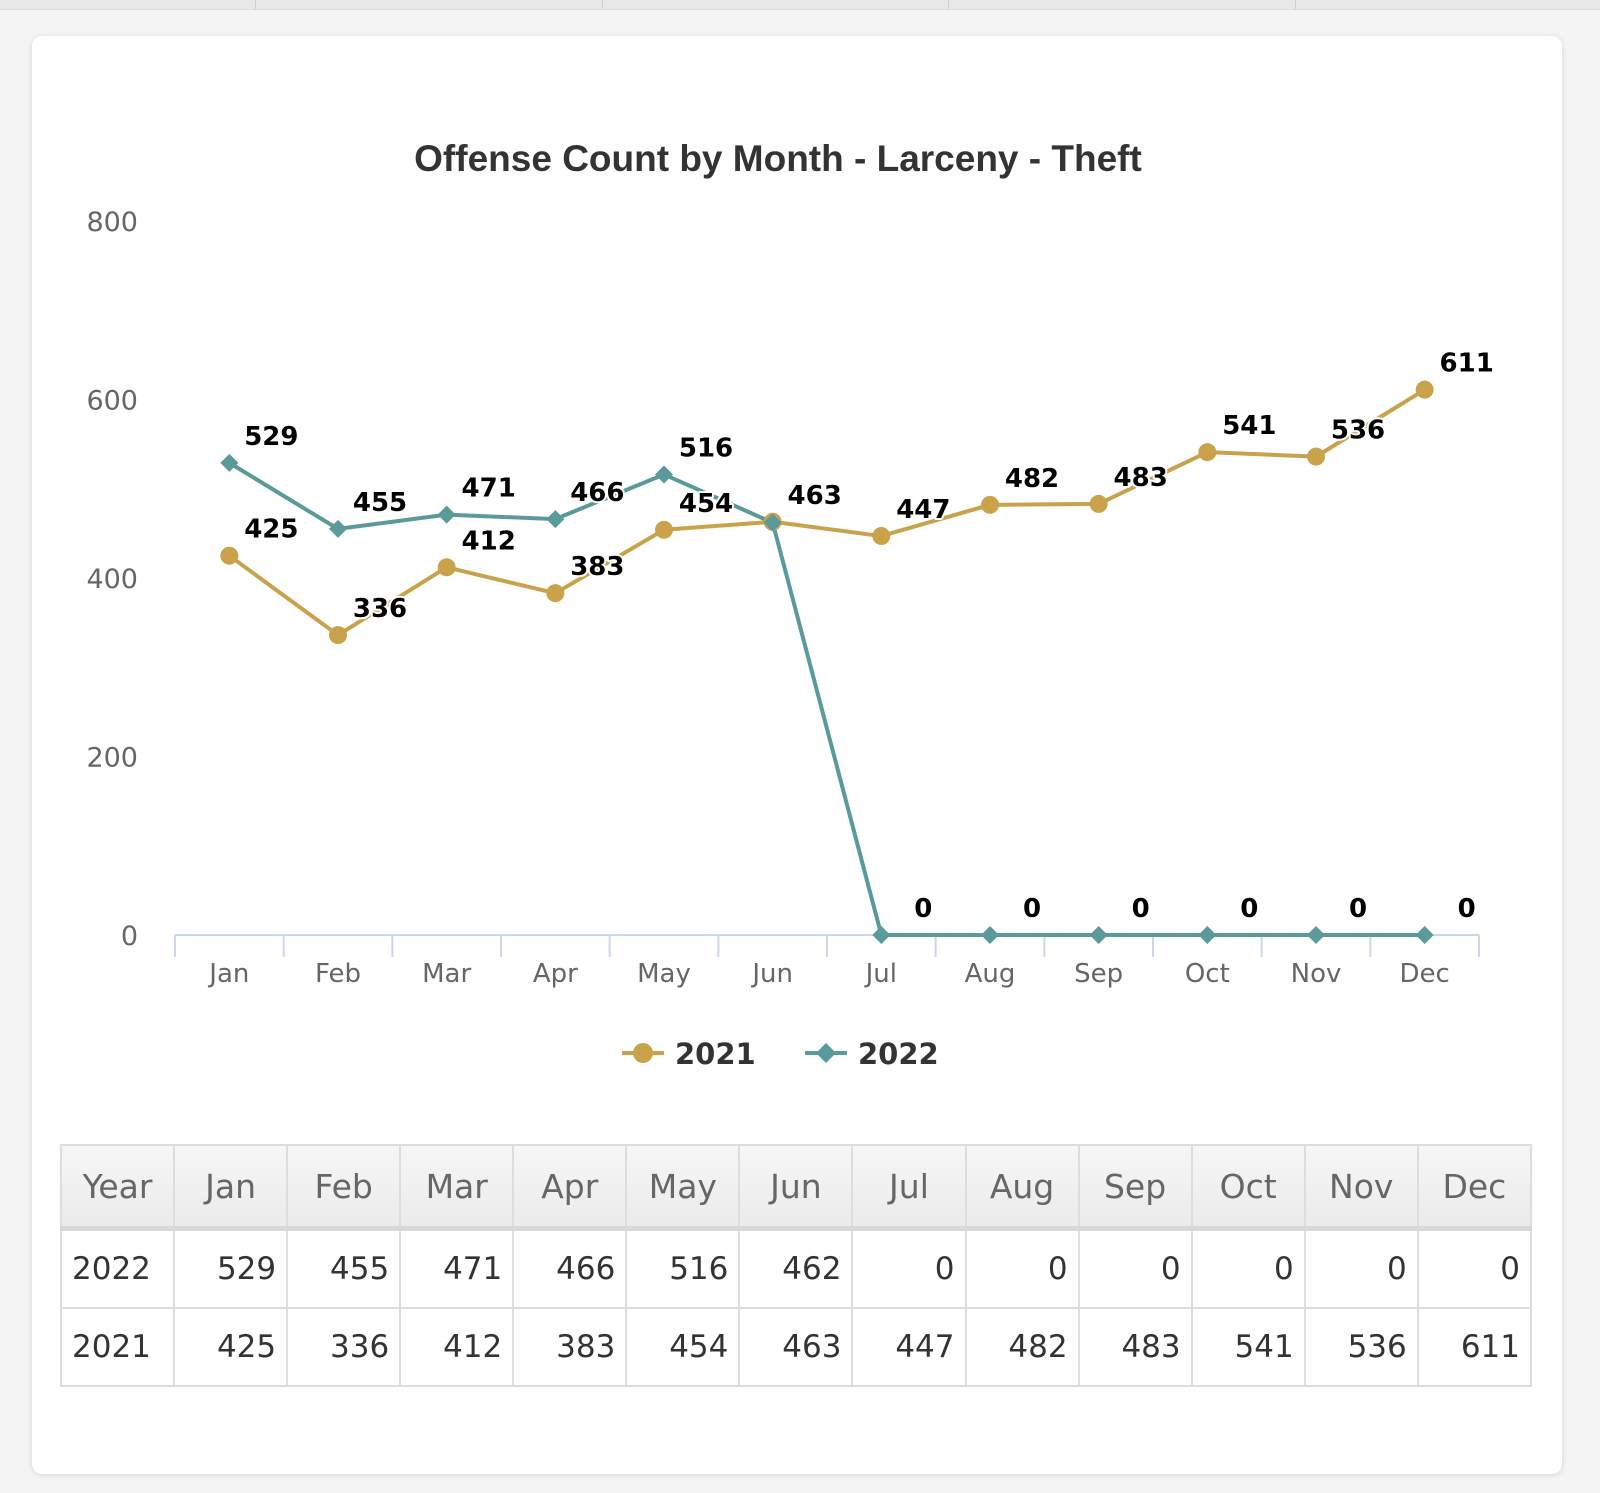 Image resolution: width=1600 pixels, height=1493 pixels. I want to click on table-row: 2021 425 336 412 383 454 463 447 482 483 541 536 611, so click(796, 1347).